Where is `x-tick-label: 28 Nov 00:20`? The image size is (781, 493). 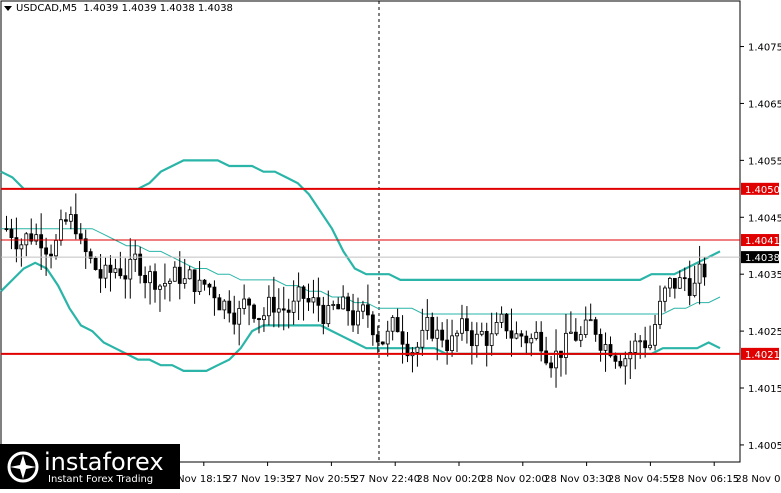
x-tick-label: 28 Nov 00:20 is located at coordinates (449, 479).